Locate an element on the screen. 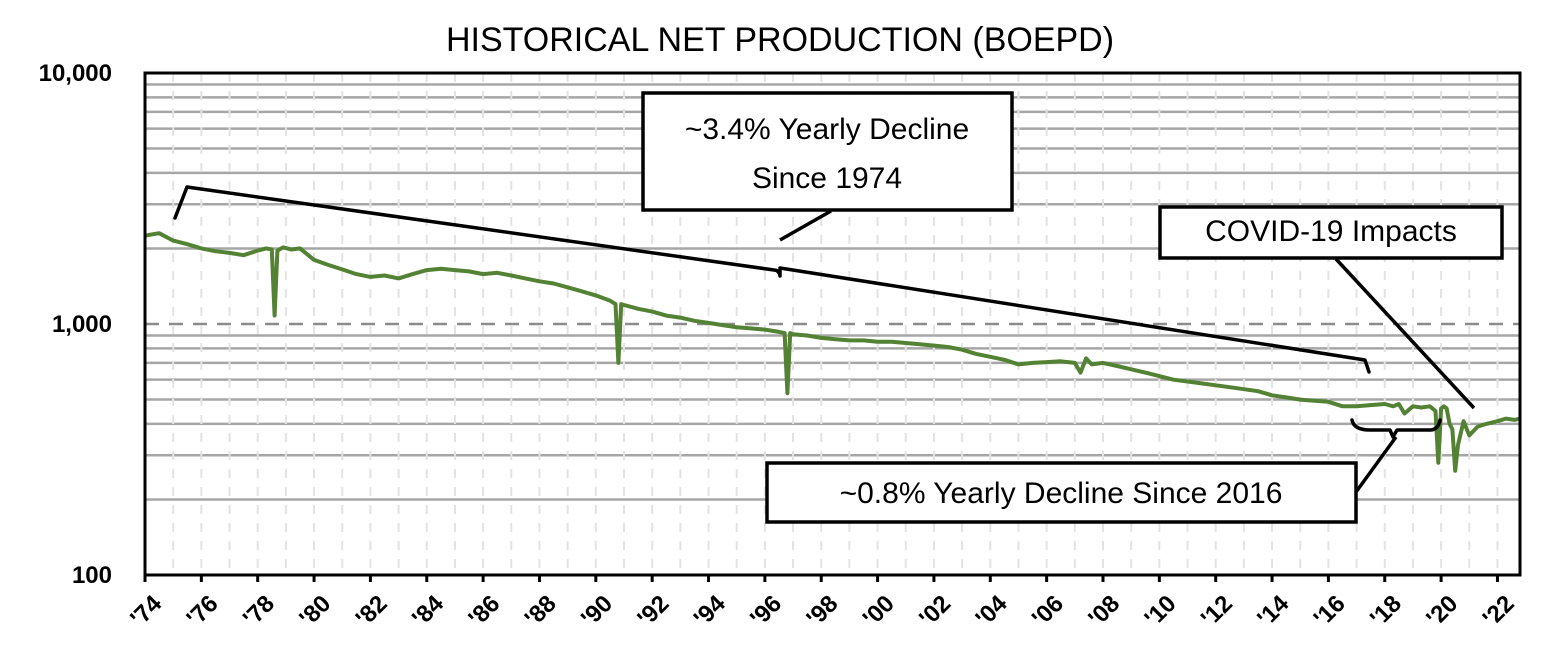  x-tick-label: '78 is located at coordinates (259, 611).